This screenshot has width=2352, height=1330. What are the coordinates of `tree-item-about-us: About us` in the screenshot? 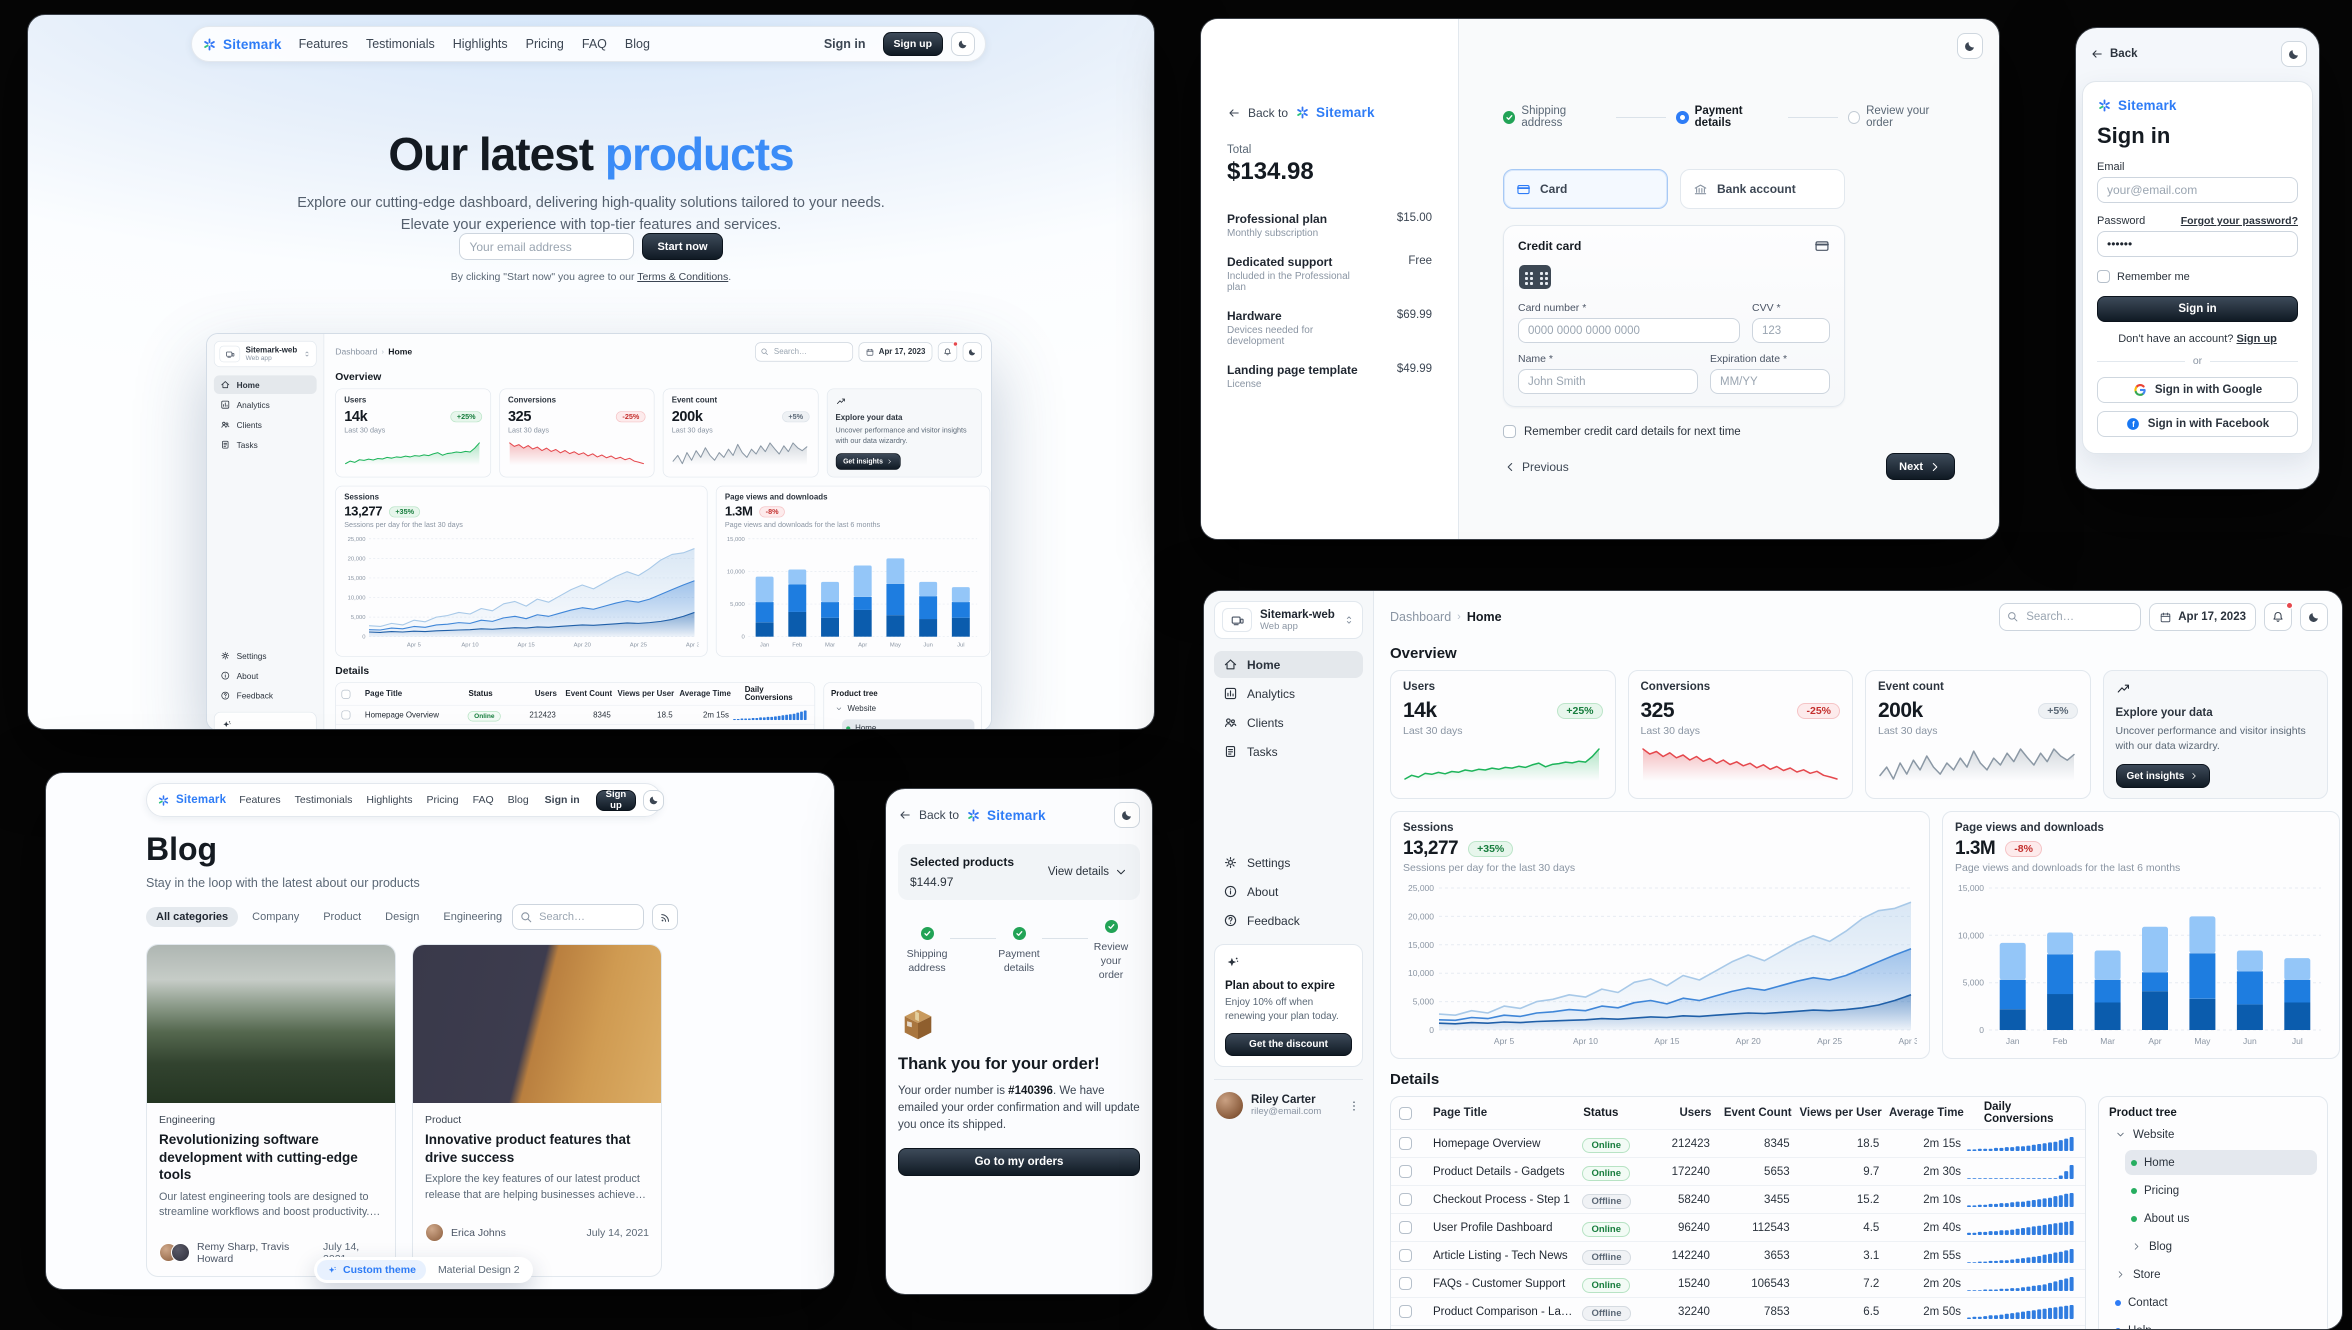 It's located at (2221, 1218).